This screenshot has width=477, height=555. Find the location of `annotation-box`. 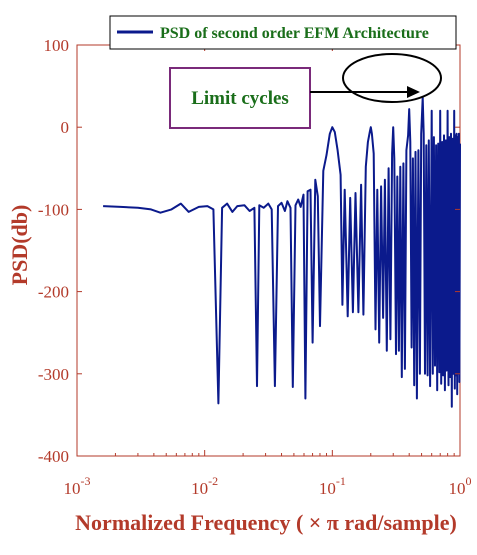

annotation-box is located at coordinates (240, 98).